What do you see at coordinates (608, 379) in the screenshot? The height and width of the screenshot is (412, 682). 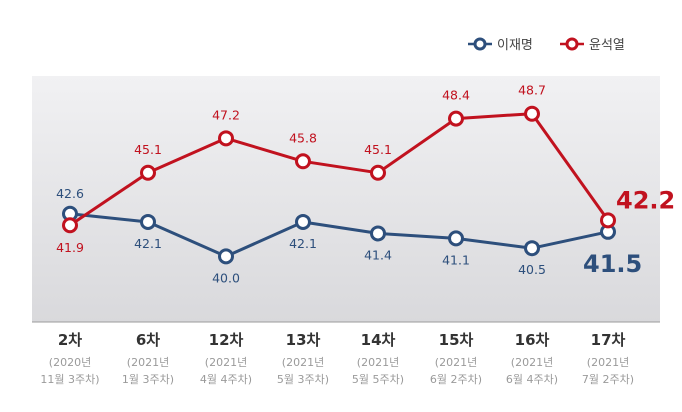 I see `x-tick-sublabel: 7월 2주차)` at bounding box center [608, 379].